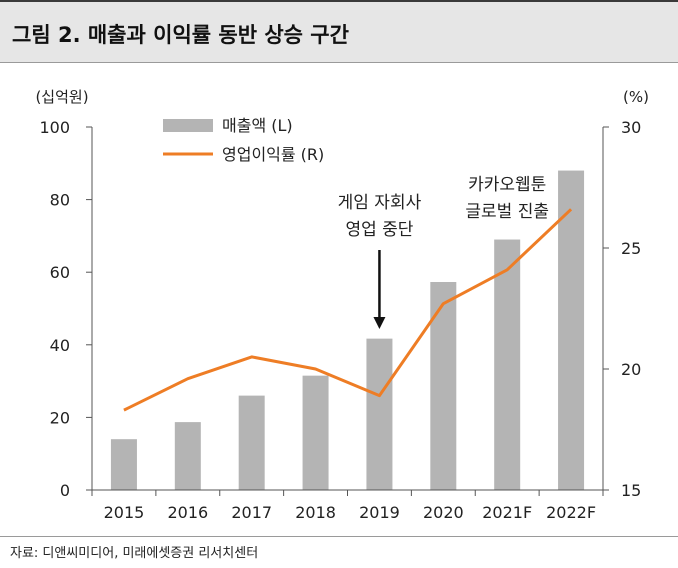 The width and height of the screenshot is (678, 568). Describe the element at coordinates (251, 512) in the screenshot. I see `x-tick-label: 2017` at that location.